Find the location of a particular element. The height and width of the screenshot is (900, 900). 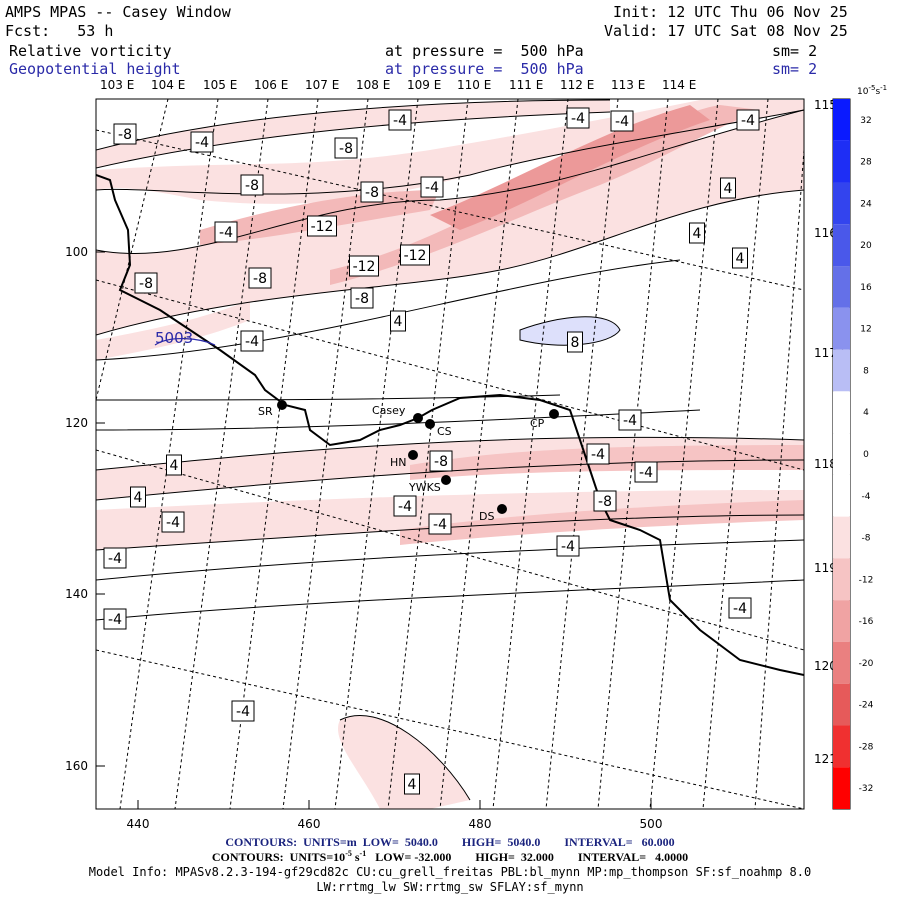

colorbar-labels: 32 28 24 20 16 12 8 4 0 -4 -8 -12 -16 -20 -24 -28 -32 is located at coordinates (866, 455).